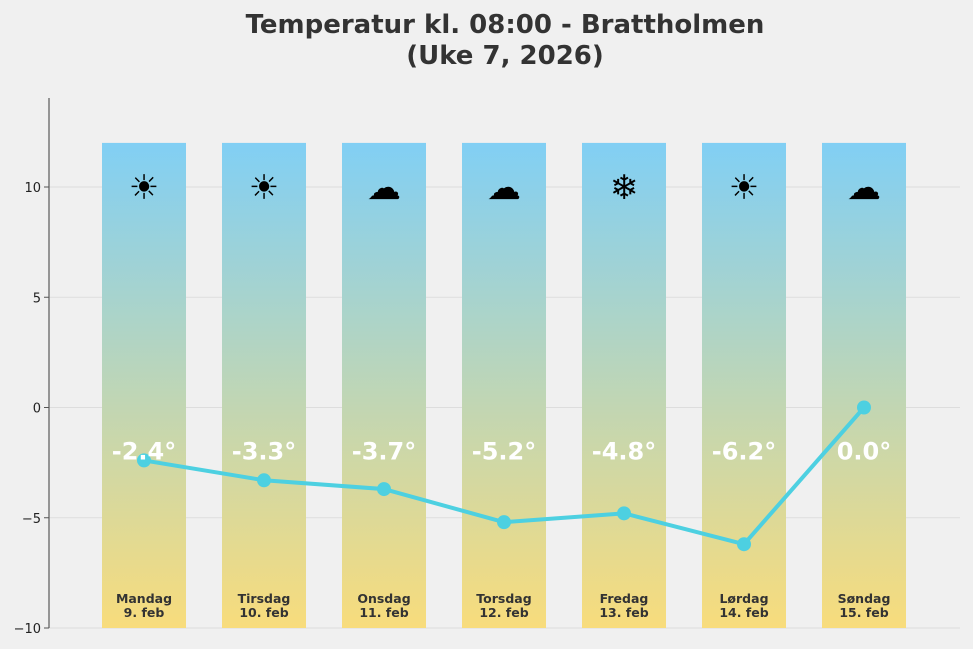 This screenshot has width=973, height=649. Describe the element at coordinates (31, 519) in the screenshot. I see `y-tick-label: −5` at that location.